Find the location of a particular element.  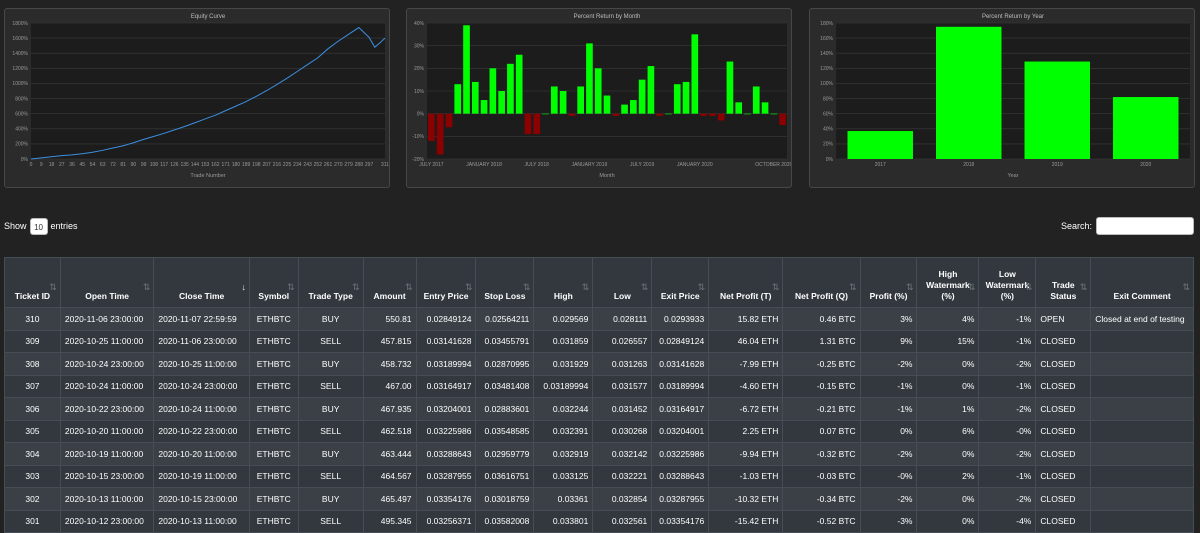

equity-x-tick: 9 is located at coordinates (41, 165).